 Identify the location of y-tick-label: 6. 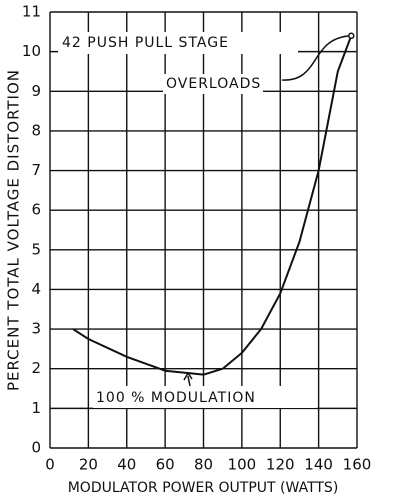
(36, 210).